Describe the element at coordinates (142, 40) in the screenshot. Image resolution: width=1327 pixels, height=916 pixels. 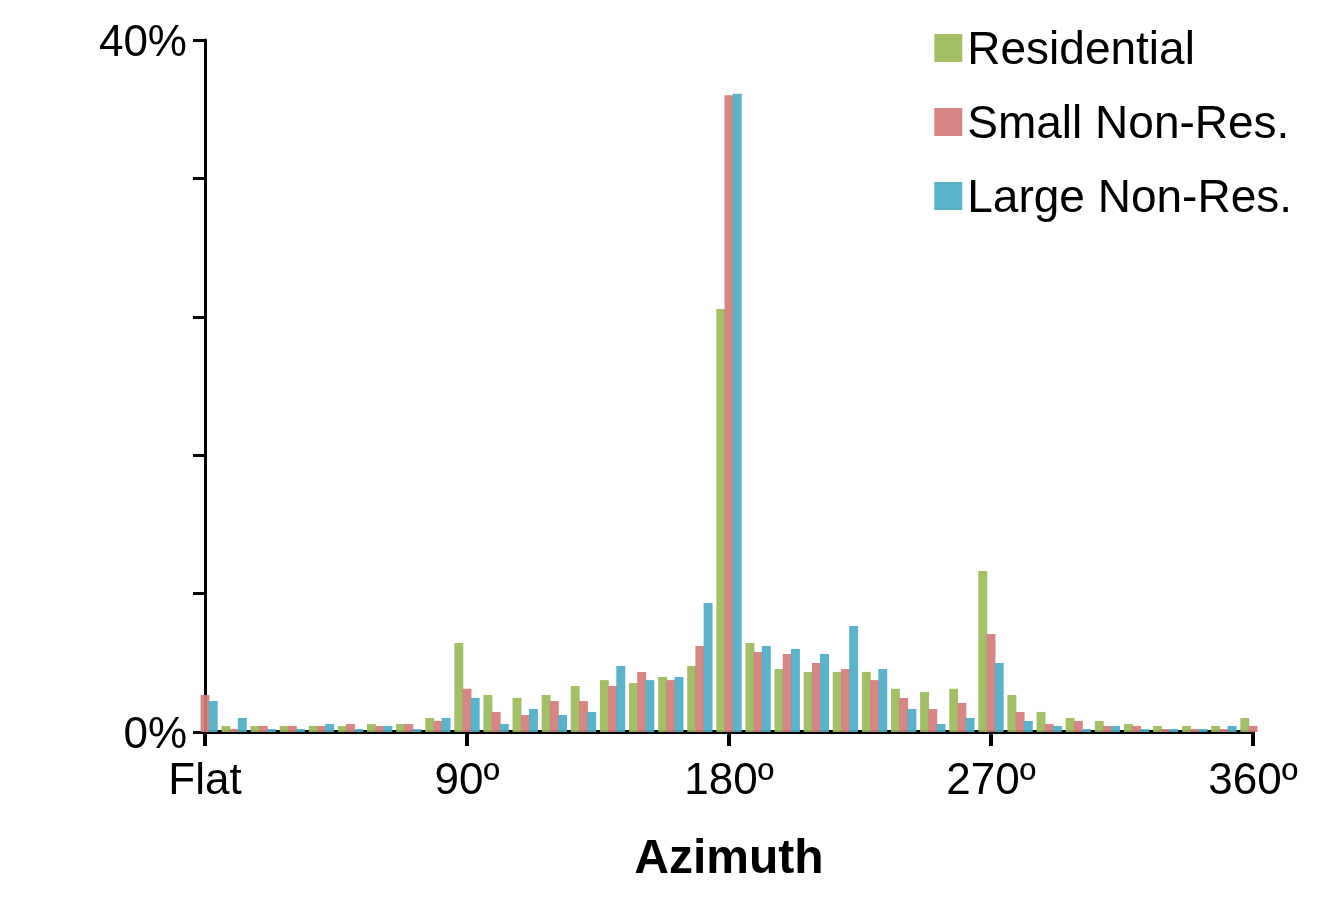
I see `y-tick-label: 40%` at that location.